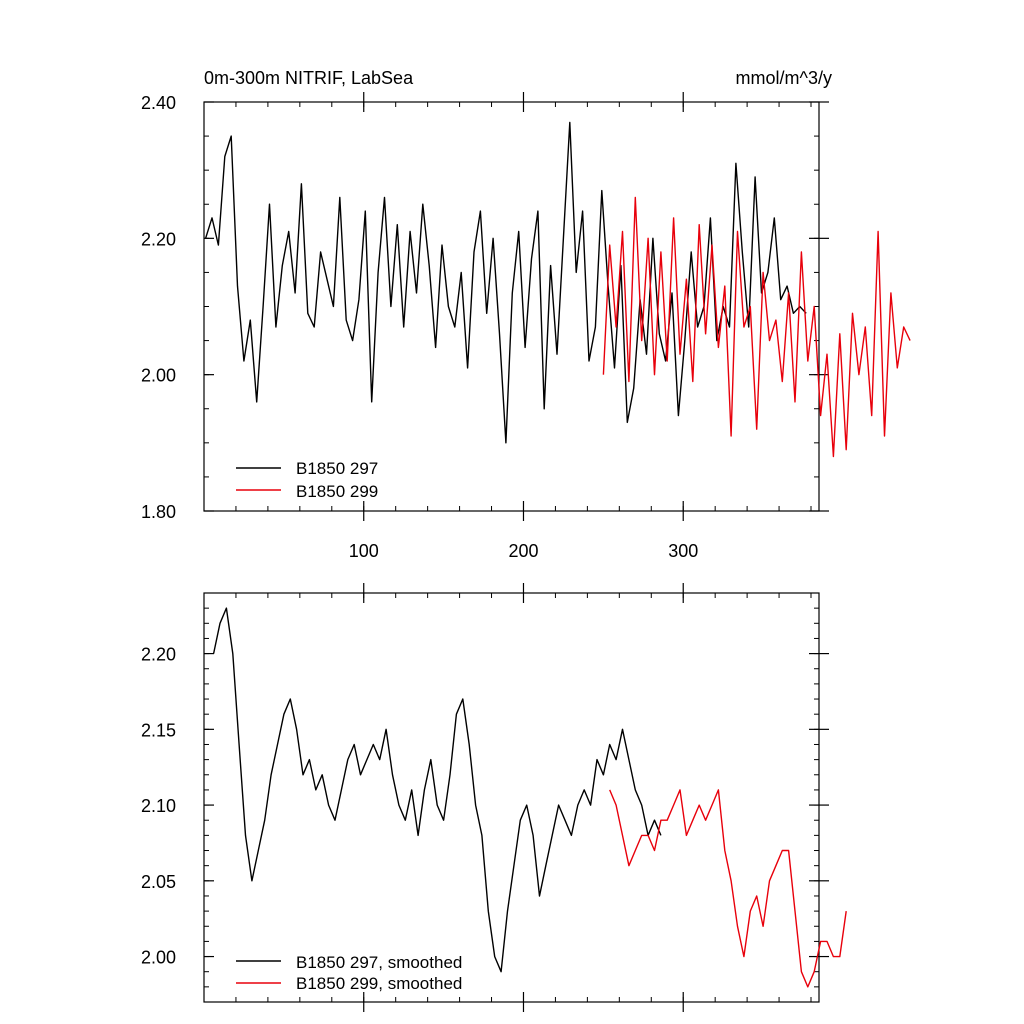  I want to click on top-legend: B1850 297 B1850 299, so click(307, 480).